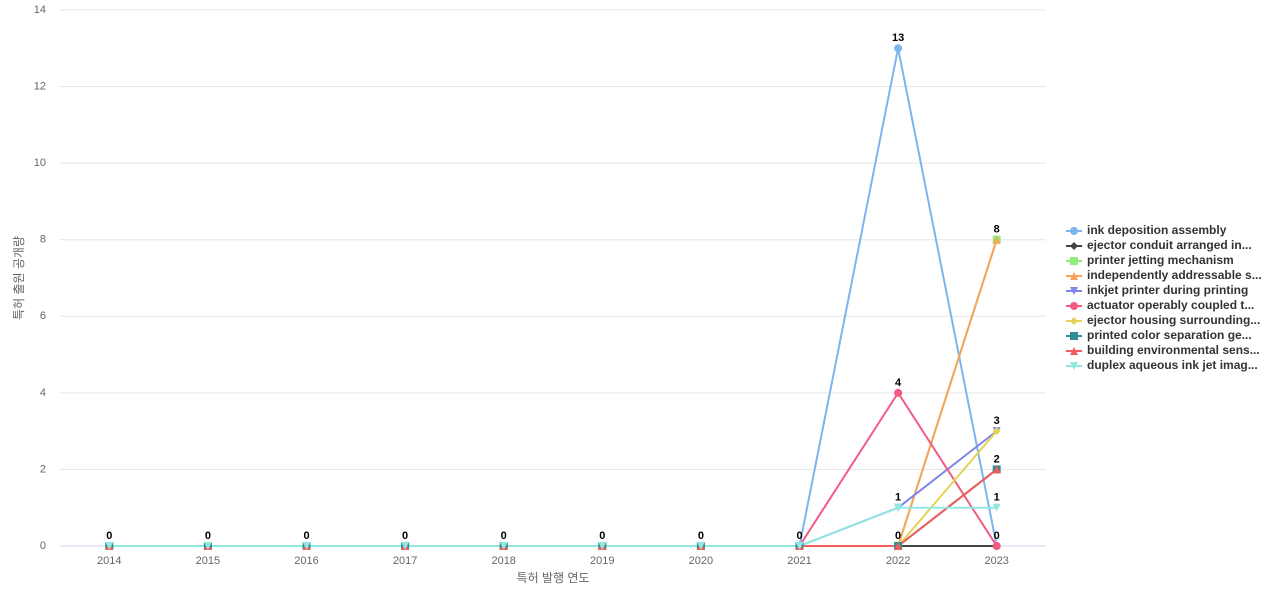  Describe the element at coordinates (1160, 260) in the screenshot. I see `legend-label: printer jetting mechanism` at that location.